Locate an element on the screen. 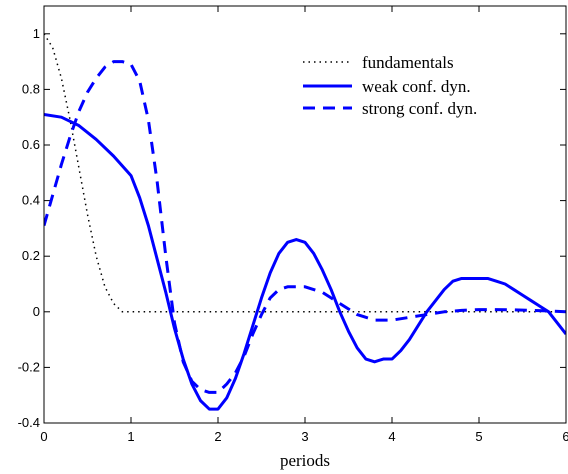 Image resolution: width=568 pixels, height=474 pixels. y-tick-label: -0.2 is located at coordinates (29, 366).